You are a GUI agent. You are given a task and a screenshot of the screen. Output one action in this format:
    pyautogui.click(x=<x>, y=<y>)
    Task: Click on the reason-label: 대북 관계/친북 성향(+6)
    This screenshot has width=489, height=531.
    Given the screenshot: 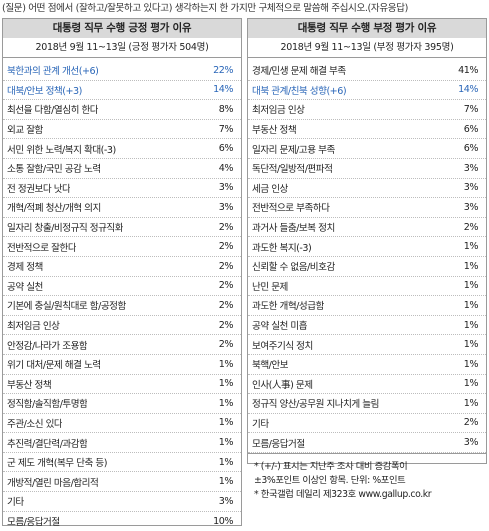 What is the action you would take?
    pyautogui.click(x=299, y=91)
    